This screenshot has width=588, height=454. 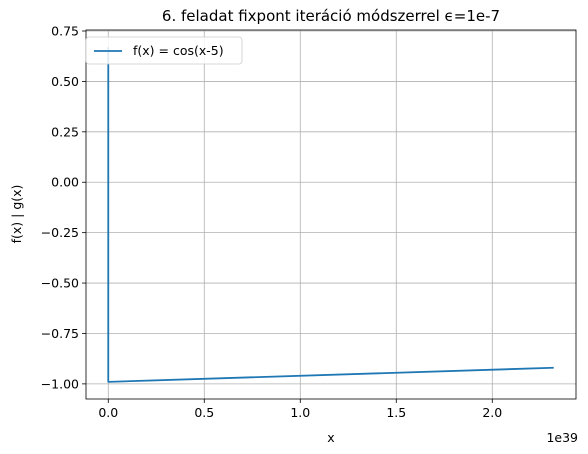 I want to click on x-tick-label: 1.0, so click(x=300, y=412).